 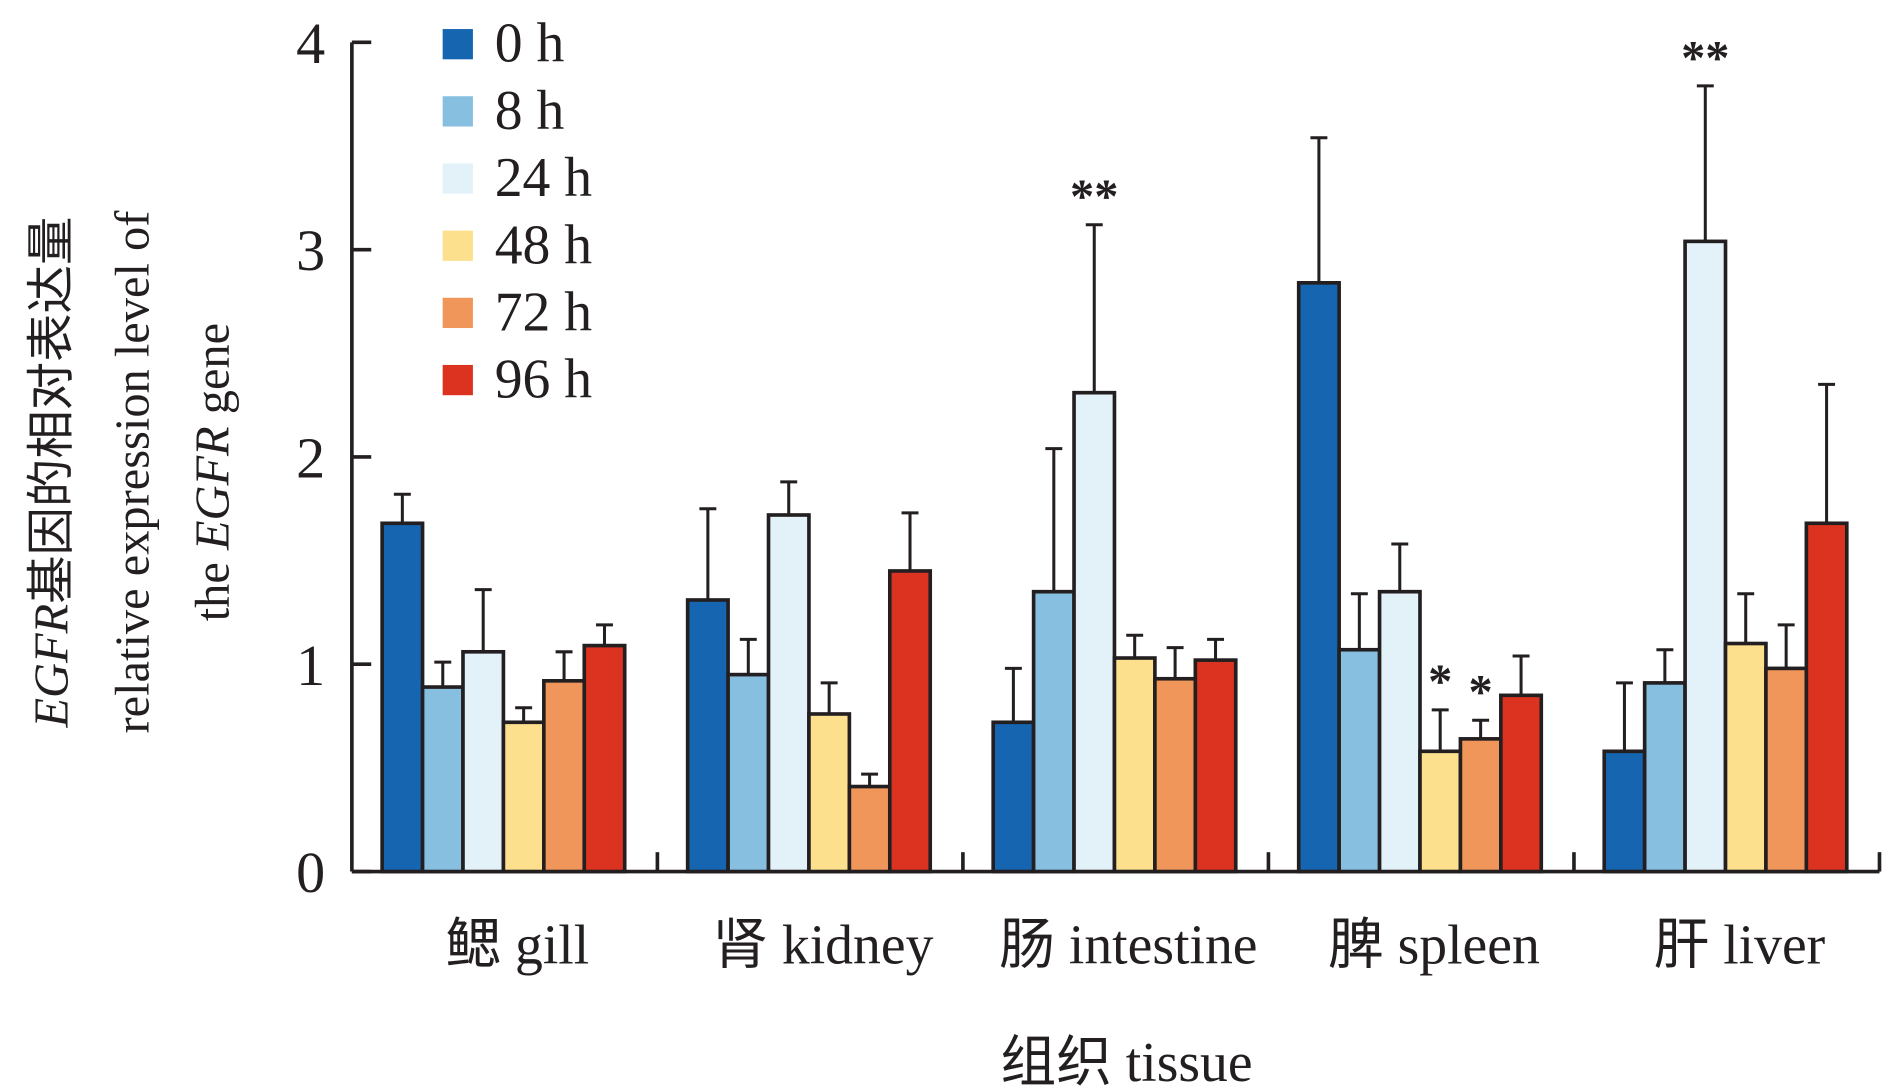 What do you see at coordinates (544, 380) in the screenshot?
I see `legend-label: 96 h` at bounding box center [544, 380].